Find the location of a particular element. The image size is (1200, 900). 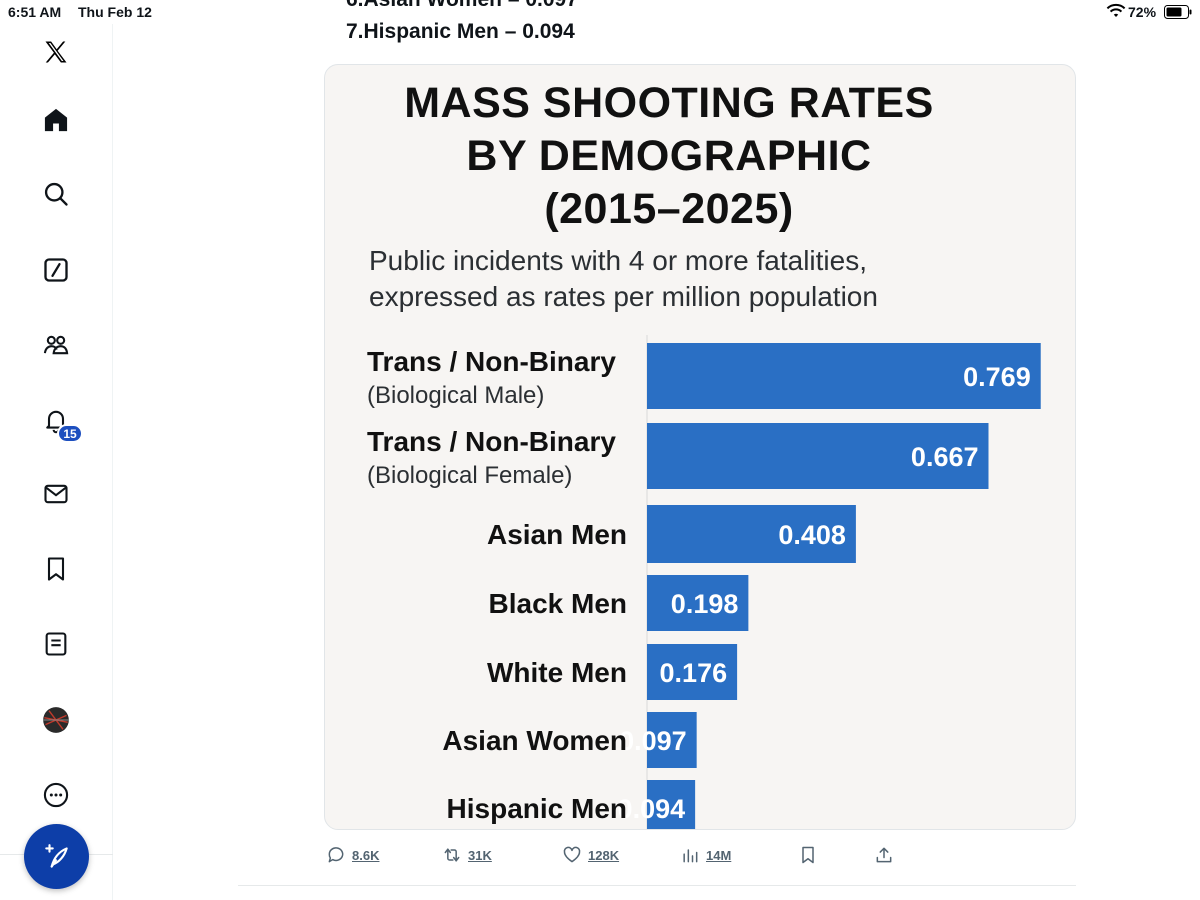

chart-title-line: MASS SHOOTING RATES is located at coordinates (669, 103).